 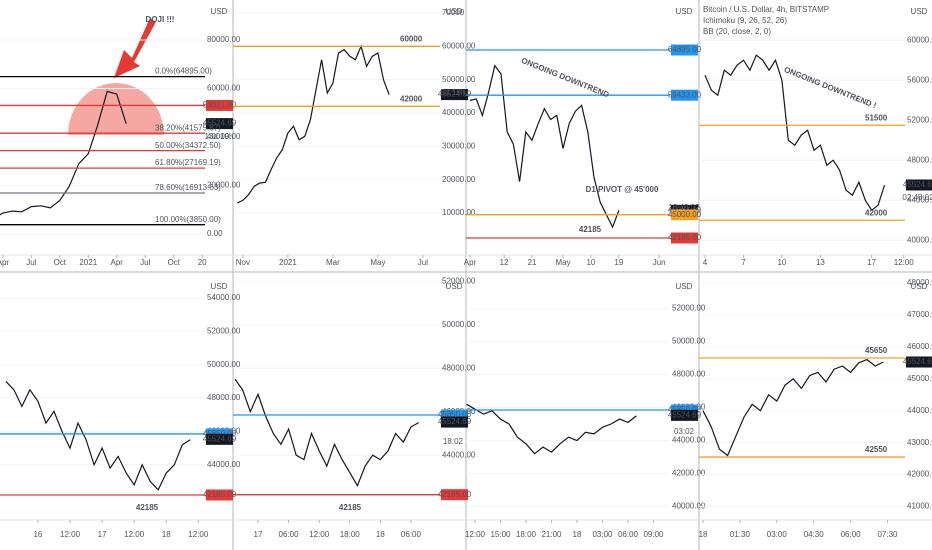 I want to click on x-tick-label: 4, so click(x=705, y=262).